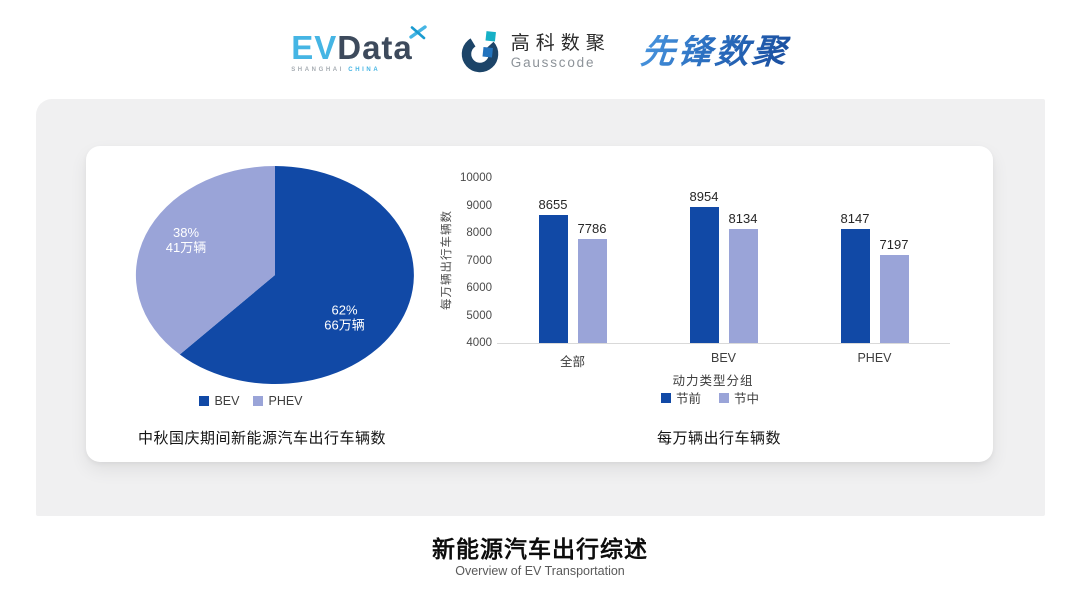 Image resolution: width=1080 pixels, height=608 pixels. I want to click on bar-legend-item-节前: 节前, so click(680, 397).